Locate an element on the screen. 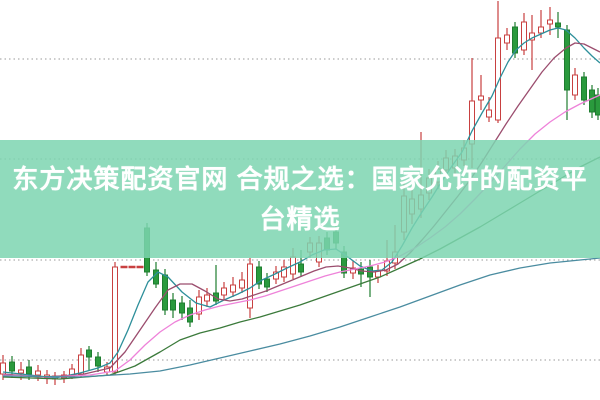 The width and height of the screenshot is (600, 400). banner-title-line-2: 台精选 is located at coordinates (300, 219).